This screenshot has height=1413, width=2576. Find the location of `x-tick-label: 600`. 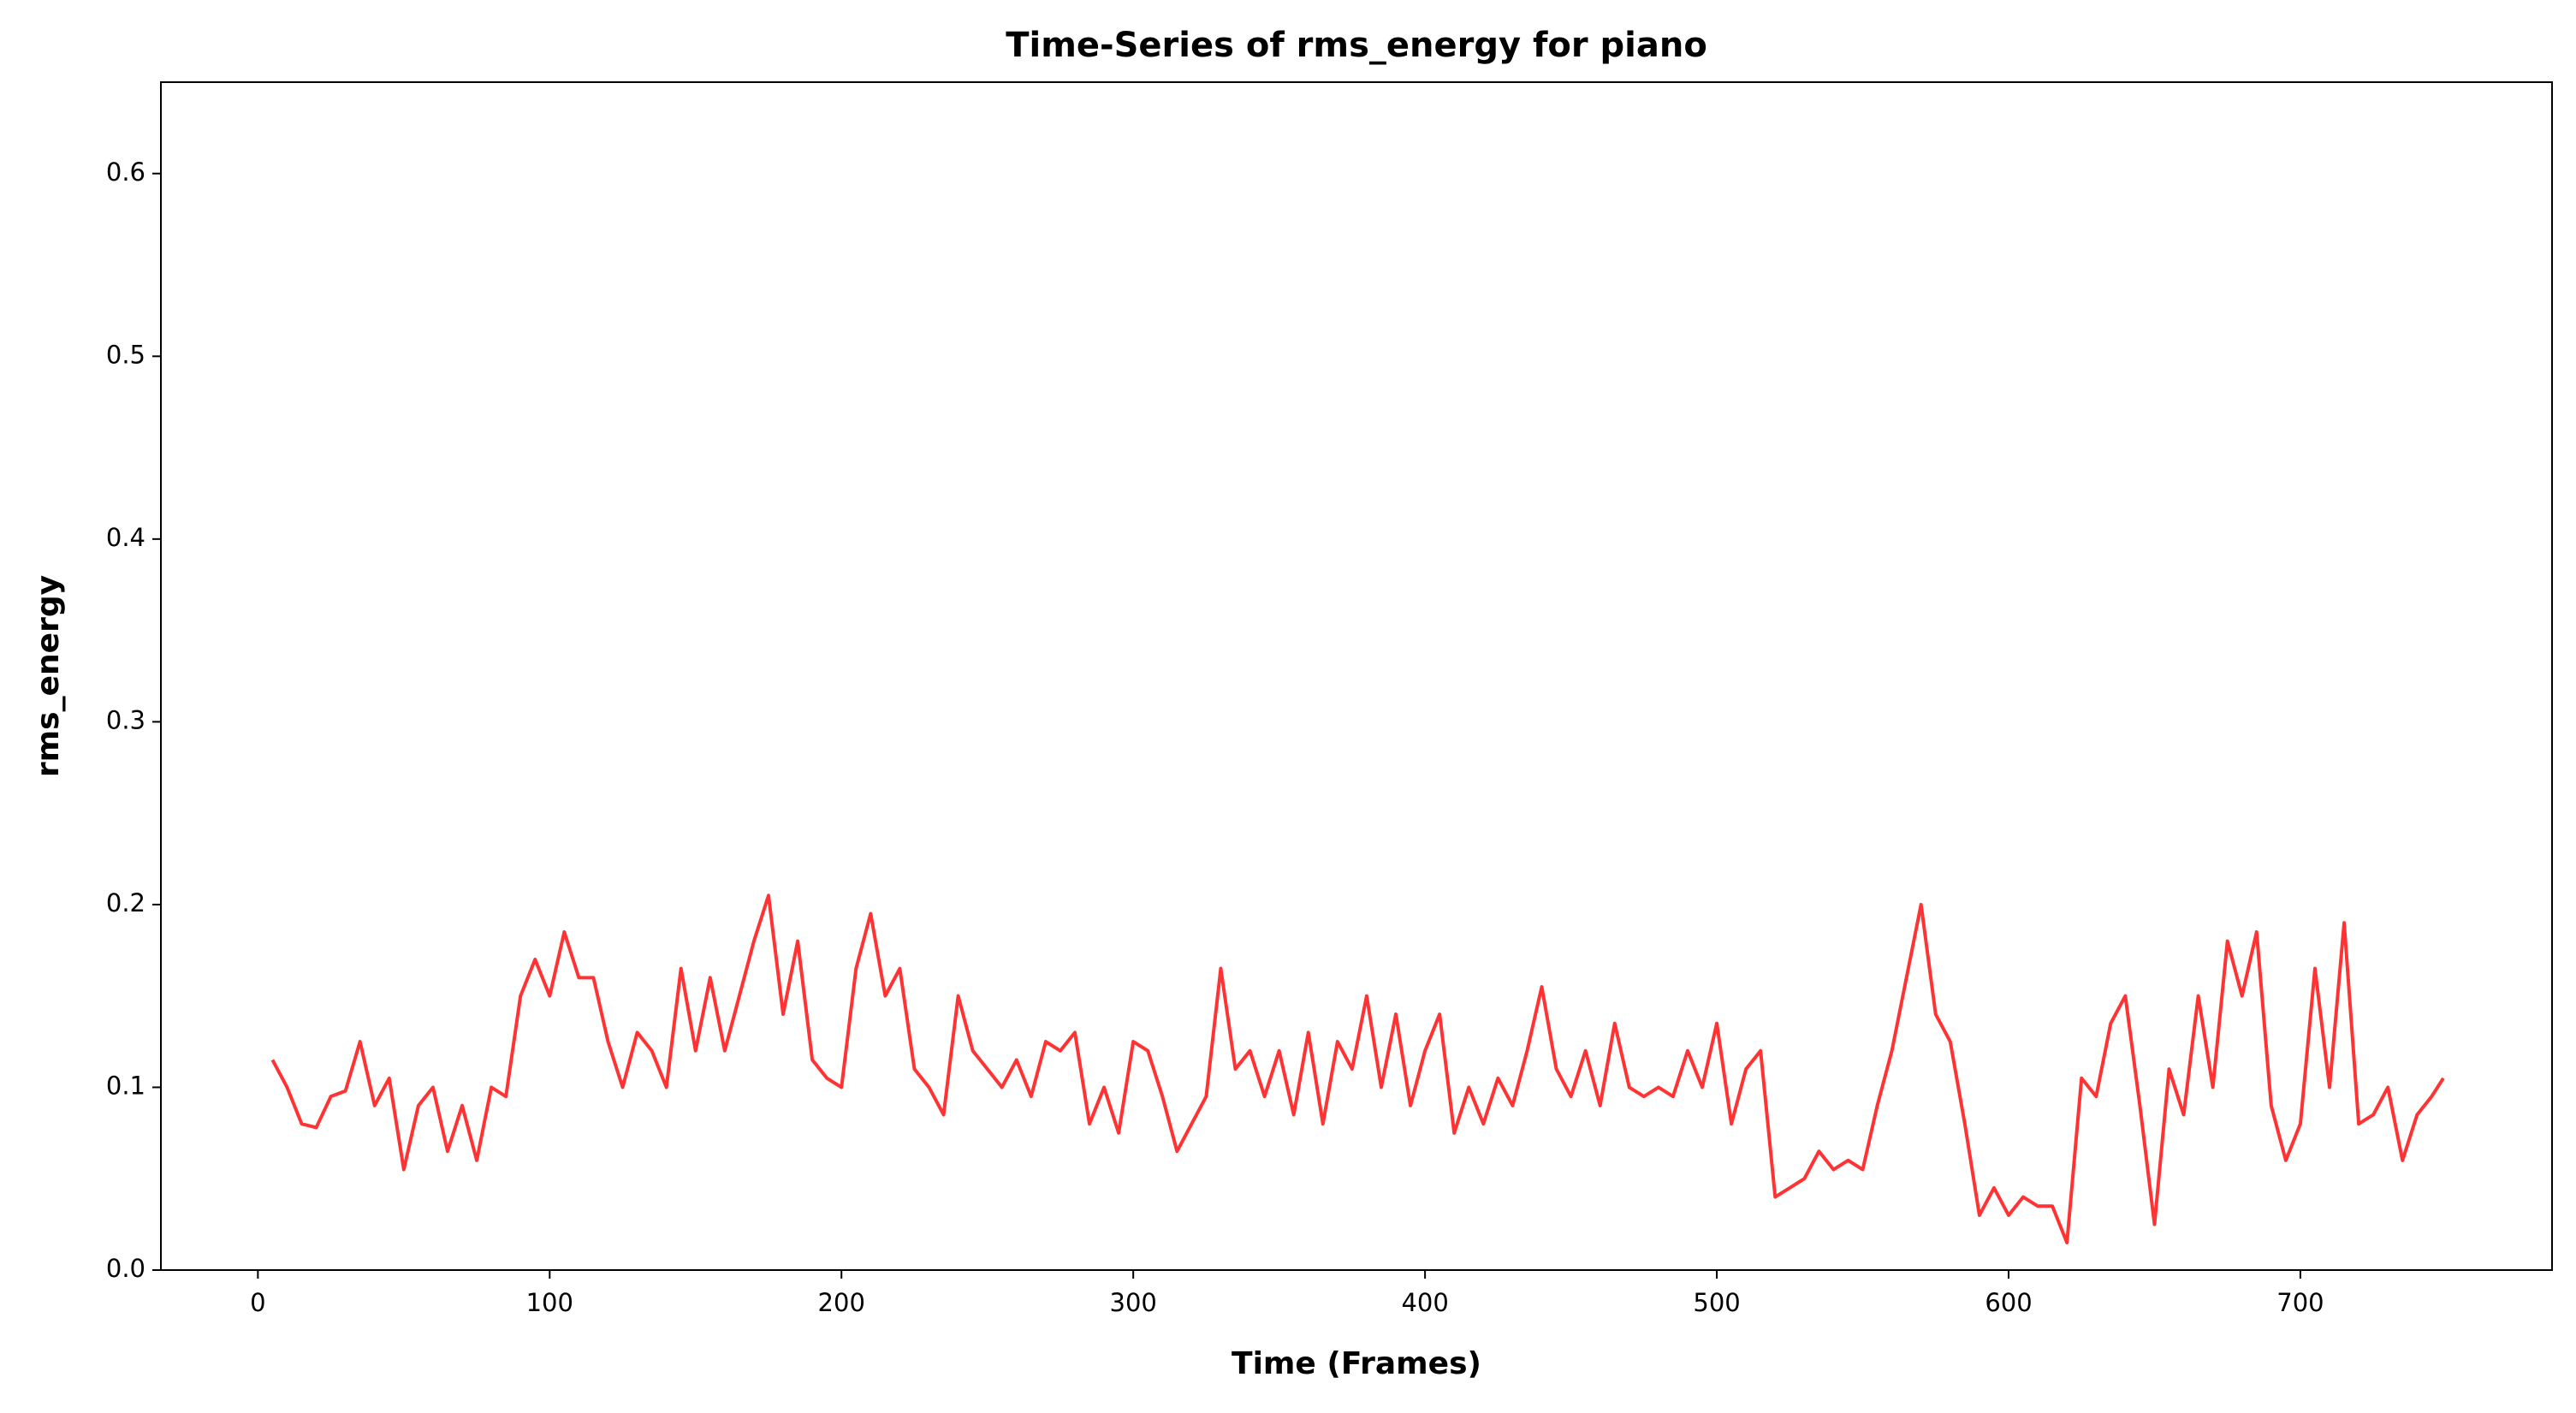

x-tick-label: 600 is located at coordinates (2008, 1302).